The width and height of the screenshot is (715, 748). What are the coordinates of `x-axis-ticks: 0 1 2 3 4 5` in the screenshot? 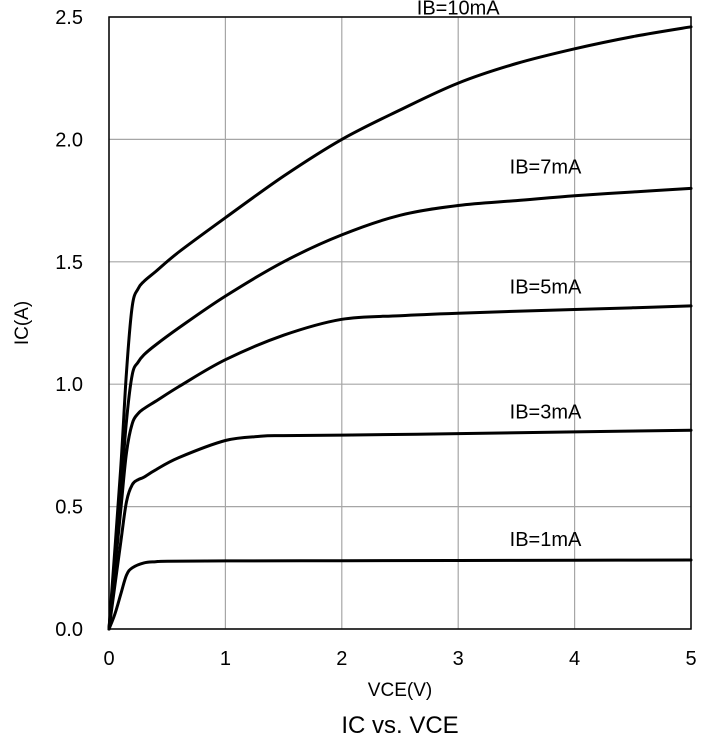 It's located at (399, 659).